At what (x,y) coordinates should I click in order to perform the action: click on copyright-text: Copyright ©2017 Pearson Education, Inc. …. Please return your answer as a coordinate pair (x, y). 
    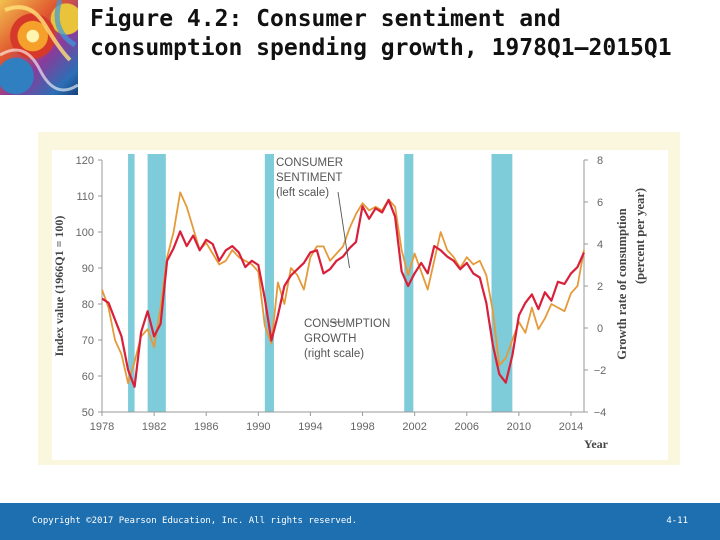
    Looking at the image, I should click on (195, 521).